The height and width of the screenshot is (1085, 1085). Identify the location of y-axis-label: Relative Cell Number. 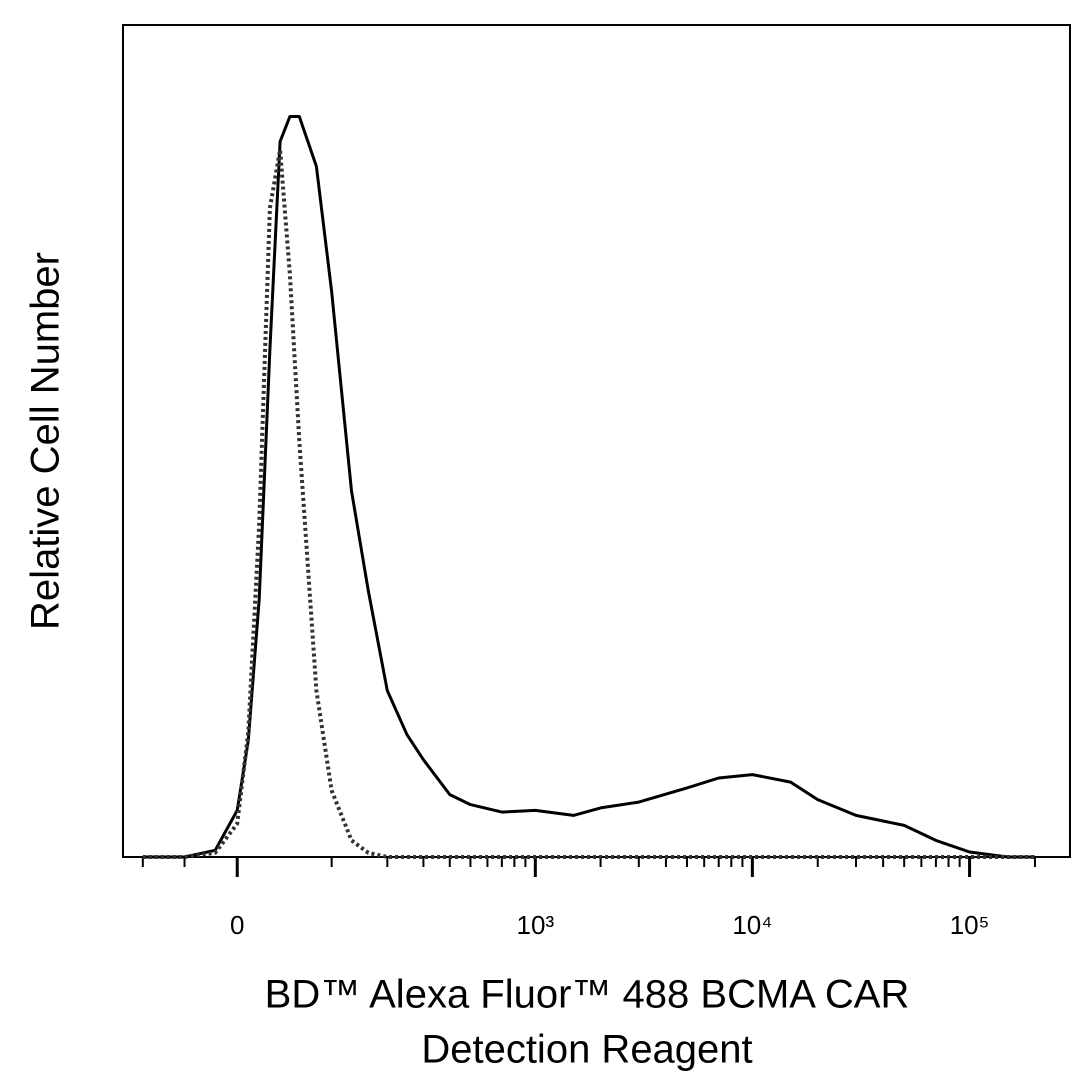
(46, 441).